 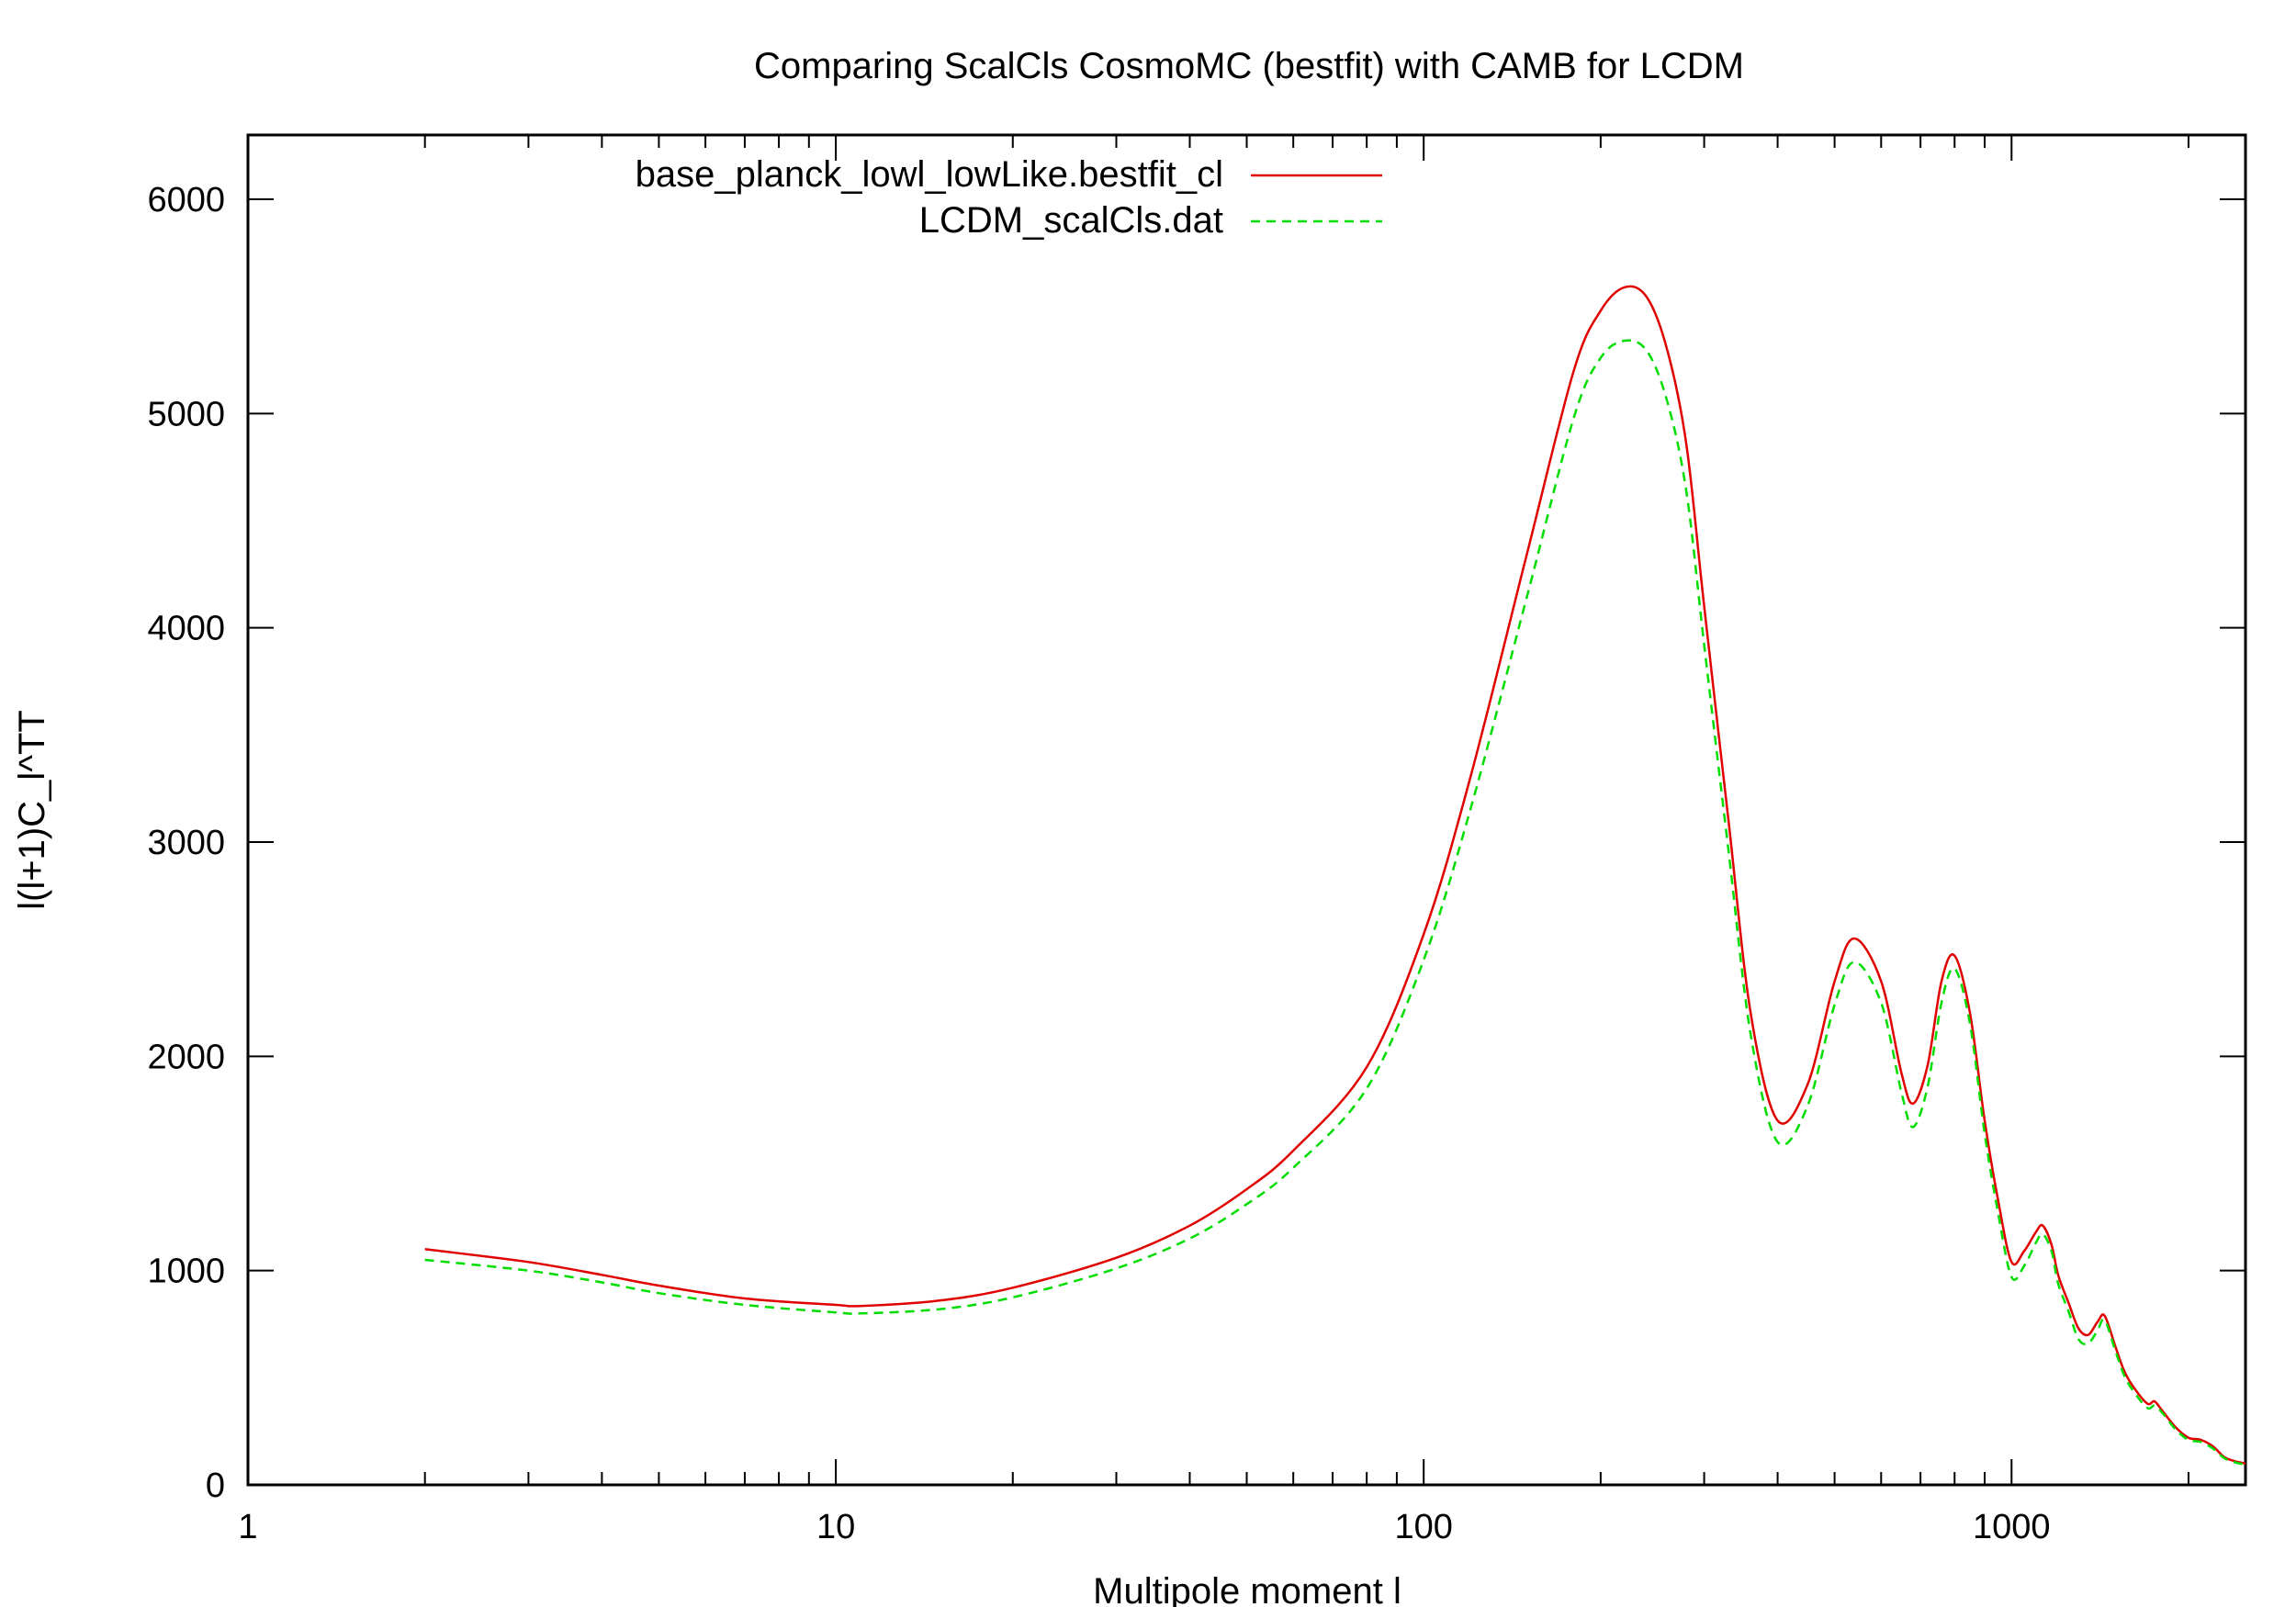 What do you see at coordinates (186, 843) in the screenshot?
I see `y-tick-label: 3000` at bounding box center [186, 843].